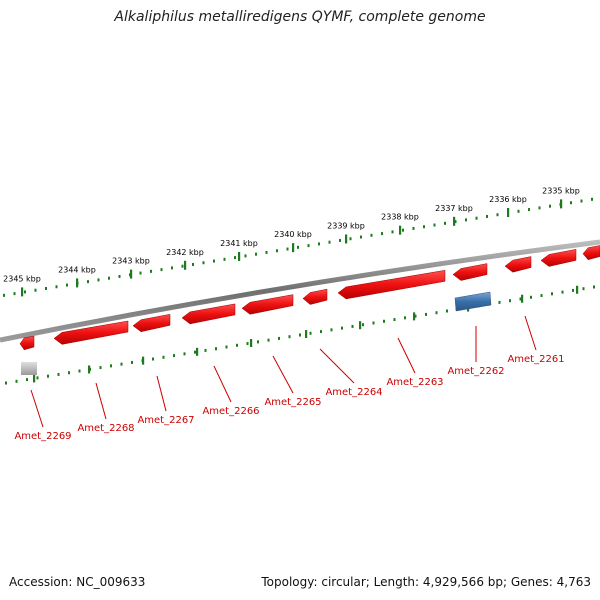 The width and height of the screenshot is (600, 600). What do you see at coordinates (230, 411) in the screenshot?
I see `gene-label: Amet_2266` at bounding box center [230, 411].